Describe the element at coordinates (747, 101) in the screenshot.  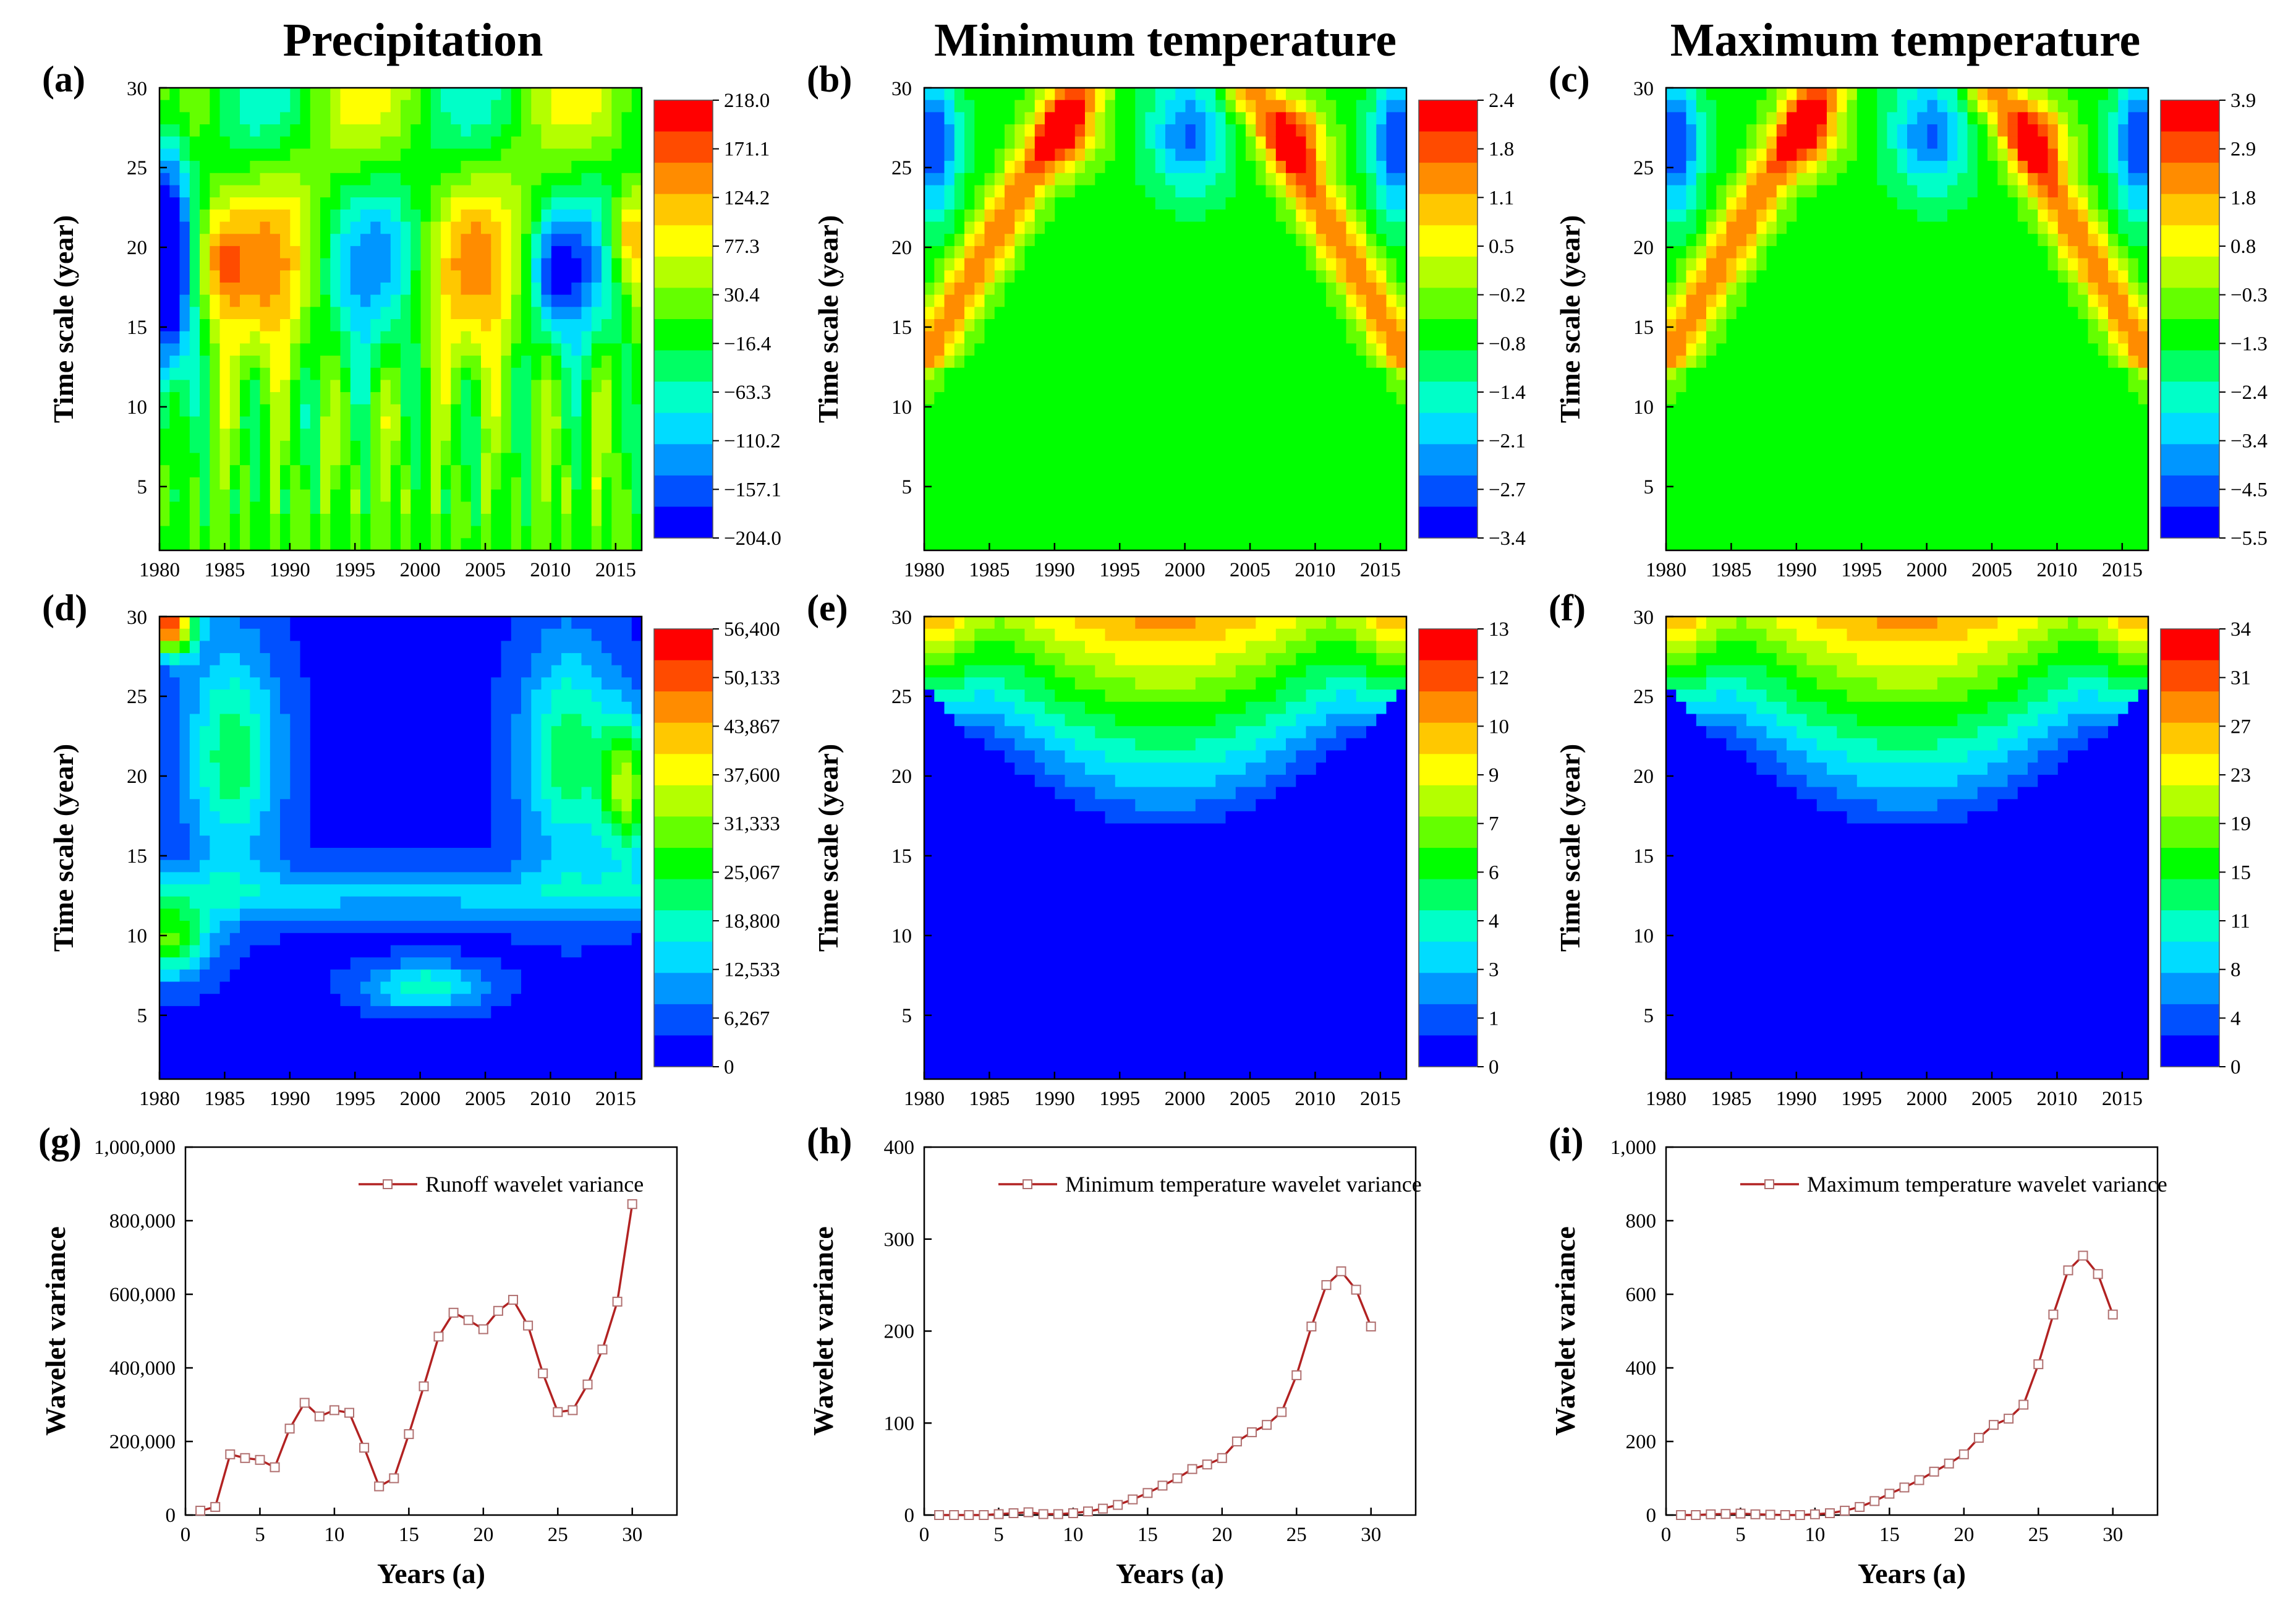
I see `colorbar-label: 218.0` at that location.